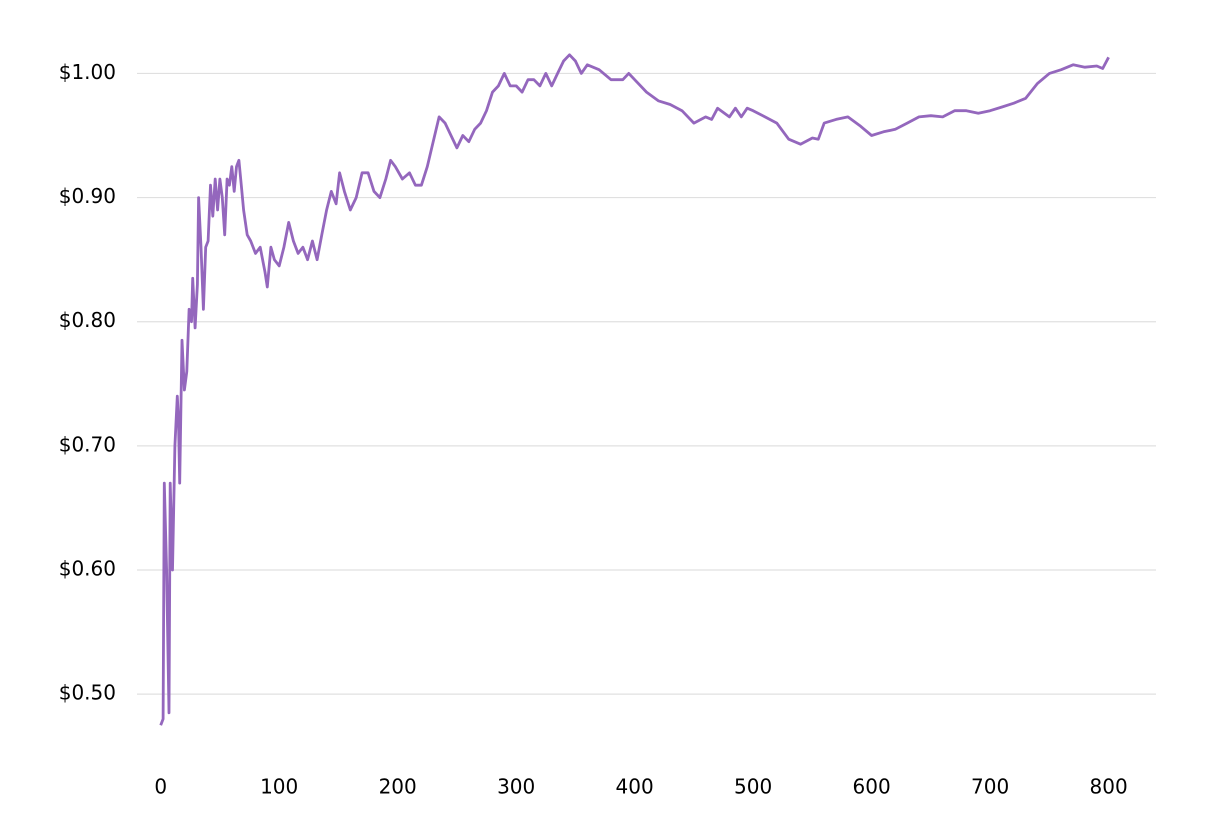 Image resolution: width=1209 pixels, height=822 pixels. What do you see at coordinates (87, 693) in the screenshot?
I see `y-tick-label: $0.50` at bounding box center [87, 693].